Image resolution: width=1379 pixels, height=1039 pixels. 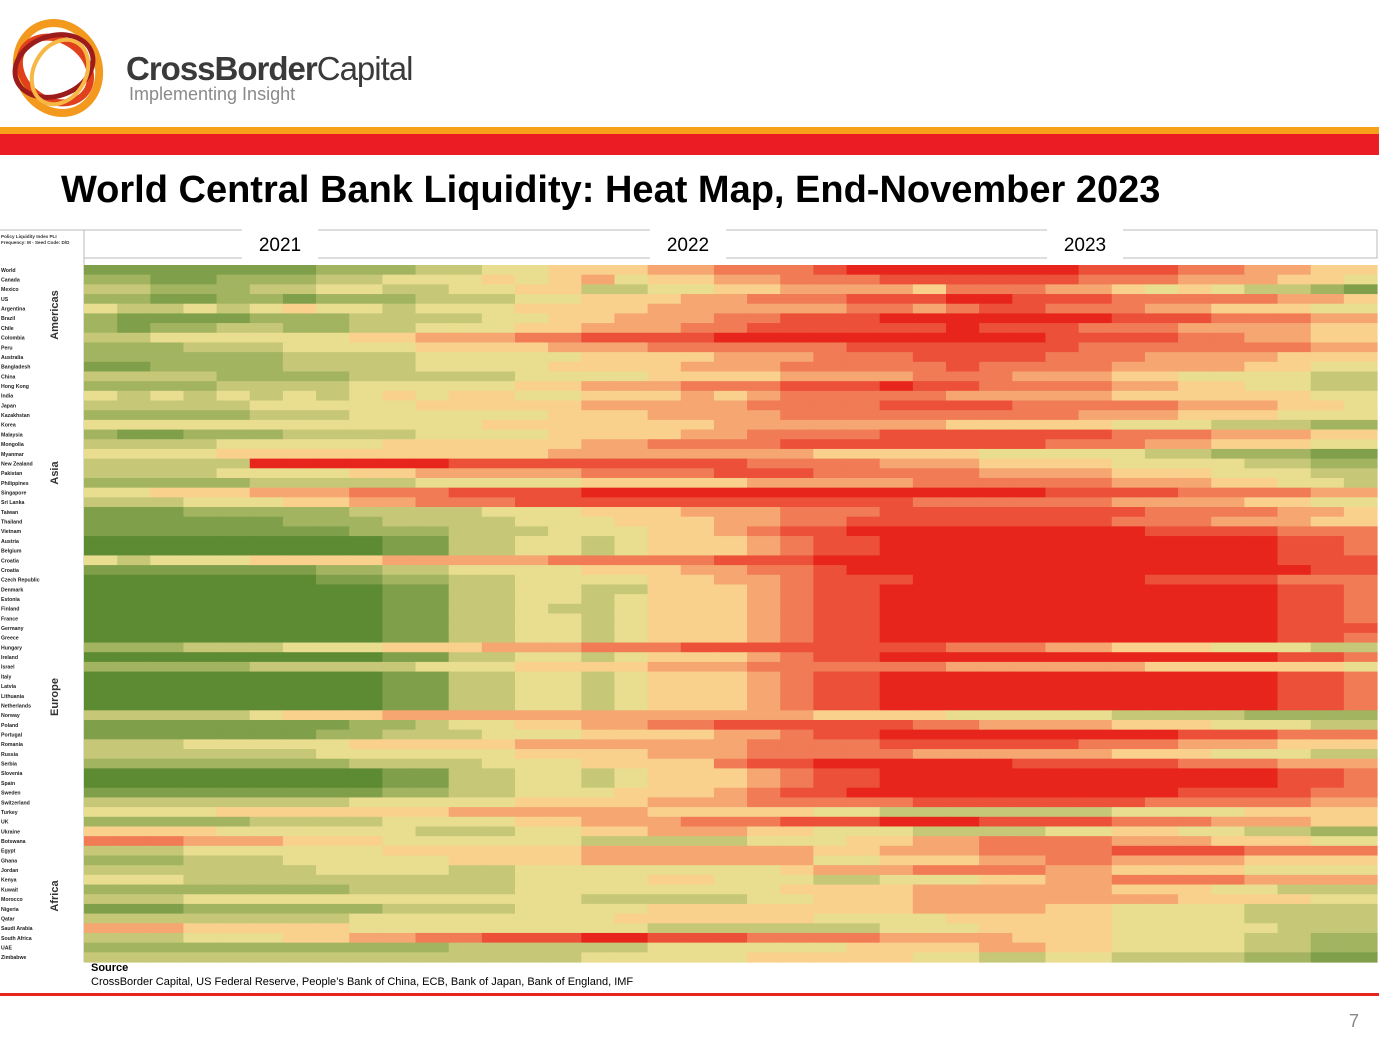 I want to click on row-label: Qatar, so click(x=8, y=919).